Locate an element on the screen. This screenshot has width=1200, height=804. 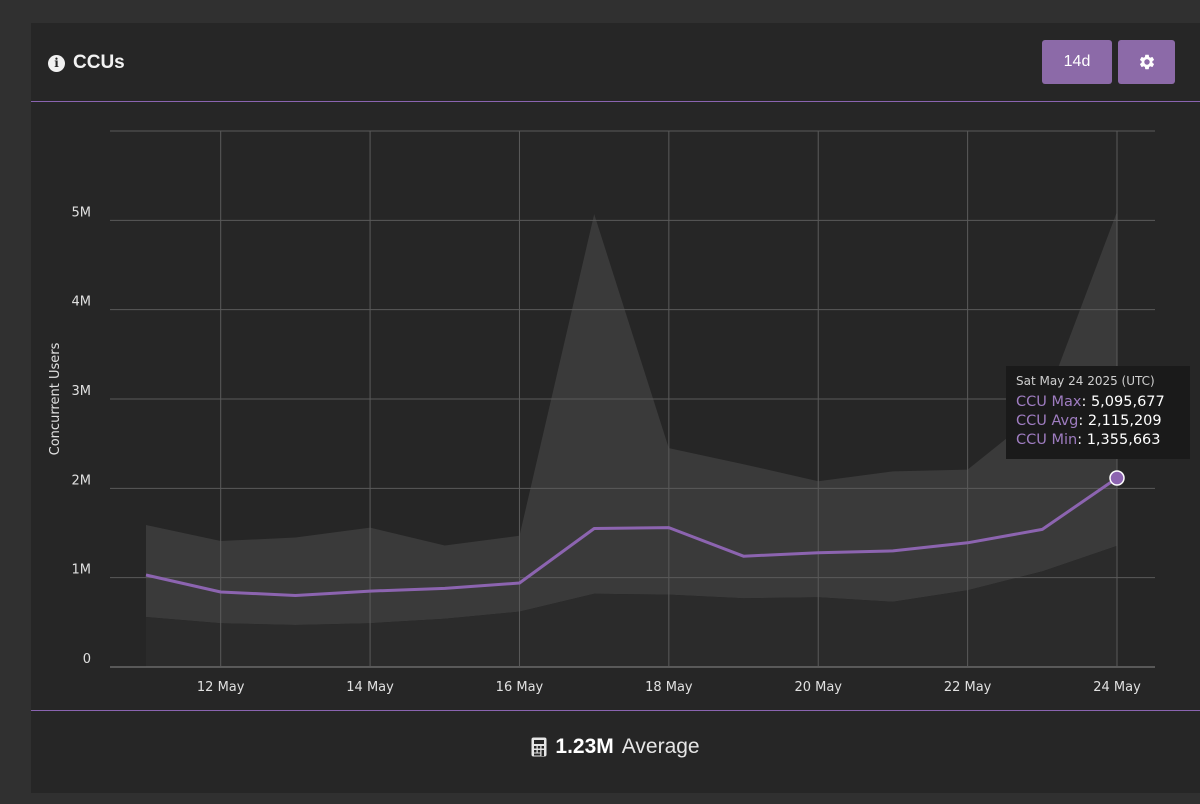
y-tick-label: 5M is located at coordinates (82, 212).